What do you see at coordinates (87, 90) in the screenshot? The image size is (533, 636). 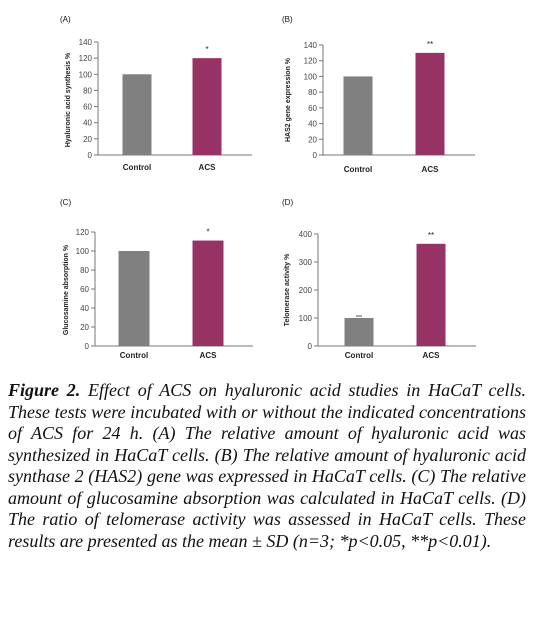 I see `panel-0-tick-label-4: 80` at bounding box center [87, 90].